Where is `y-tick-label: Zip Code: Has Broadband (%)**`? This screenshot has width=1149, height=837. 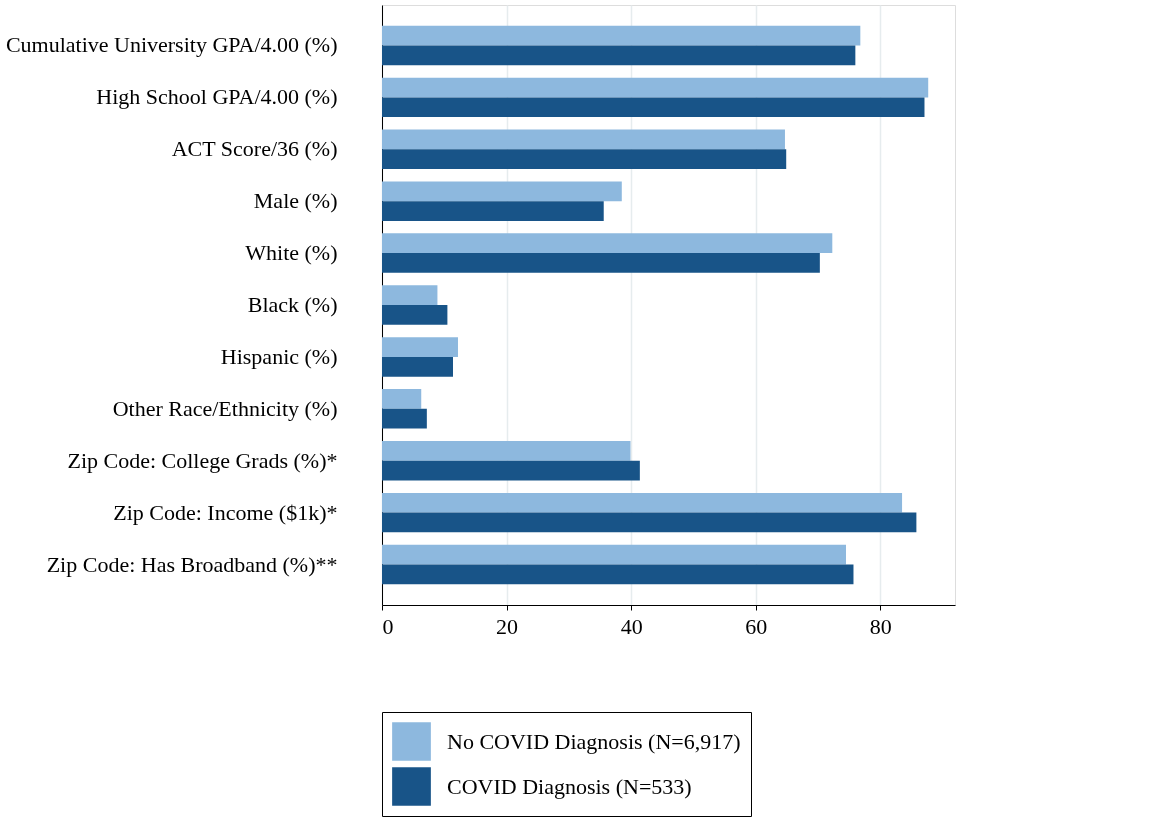 y-tick-label: Zip Code: Has Broadband (%)** is located at coordinates (192, 564).